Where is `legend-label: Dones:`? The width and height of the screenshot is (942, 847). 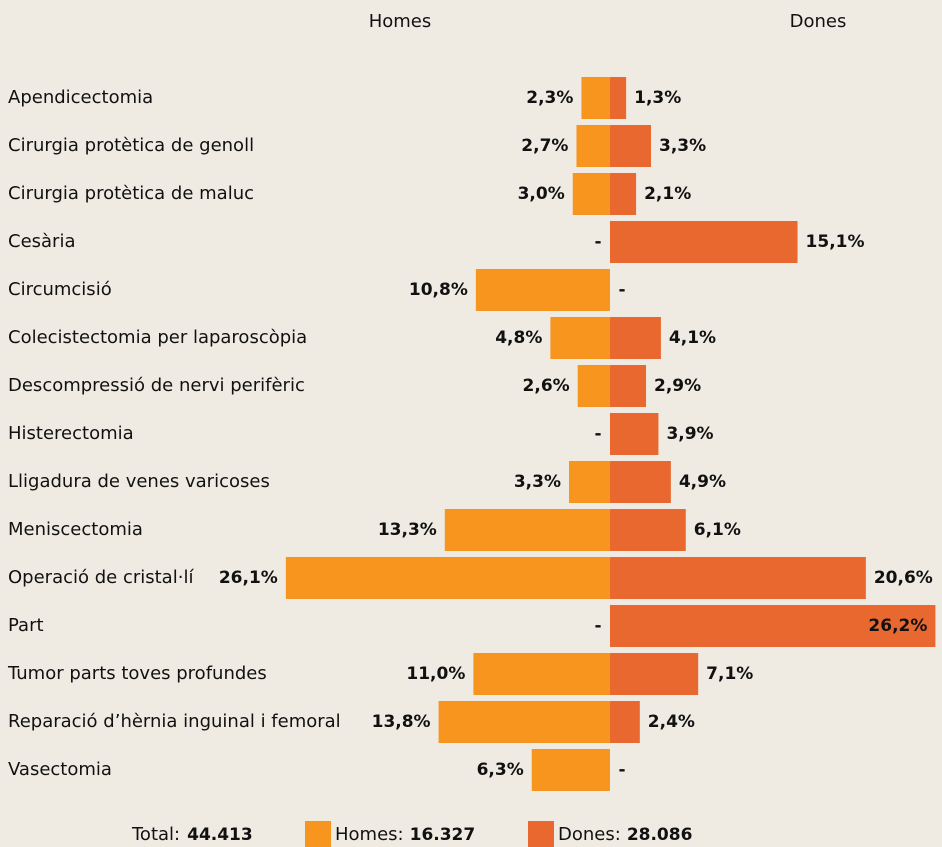
legend-label: Dones: is located at coordinates (589, 834).